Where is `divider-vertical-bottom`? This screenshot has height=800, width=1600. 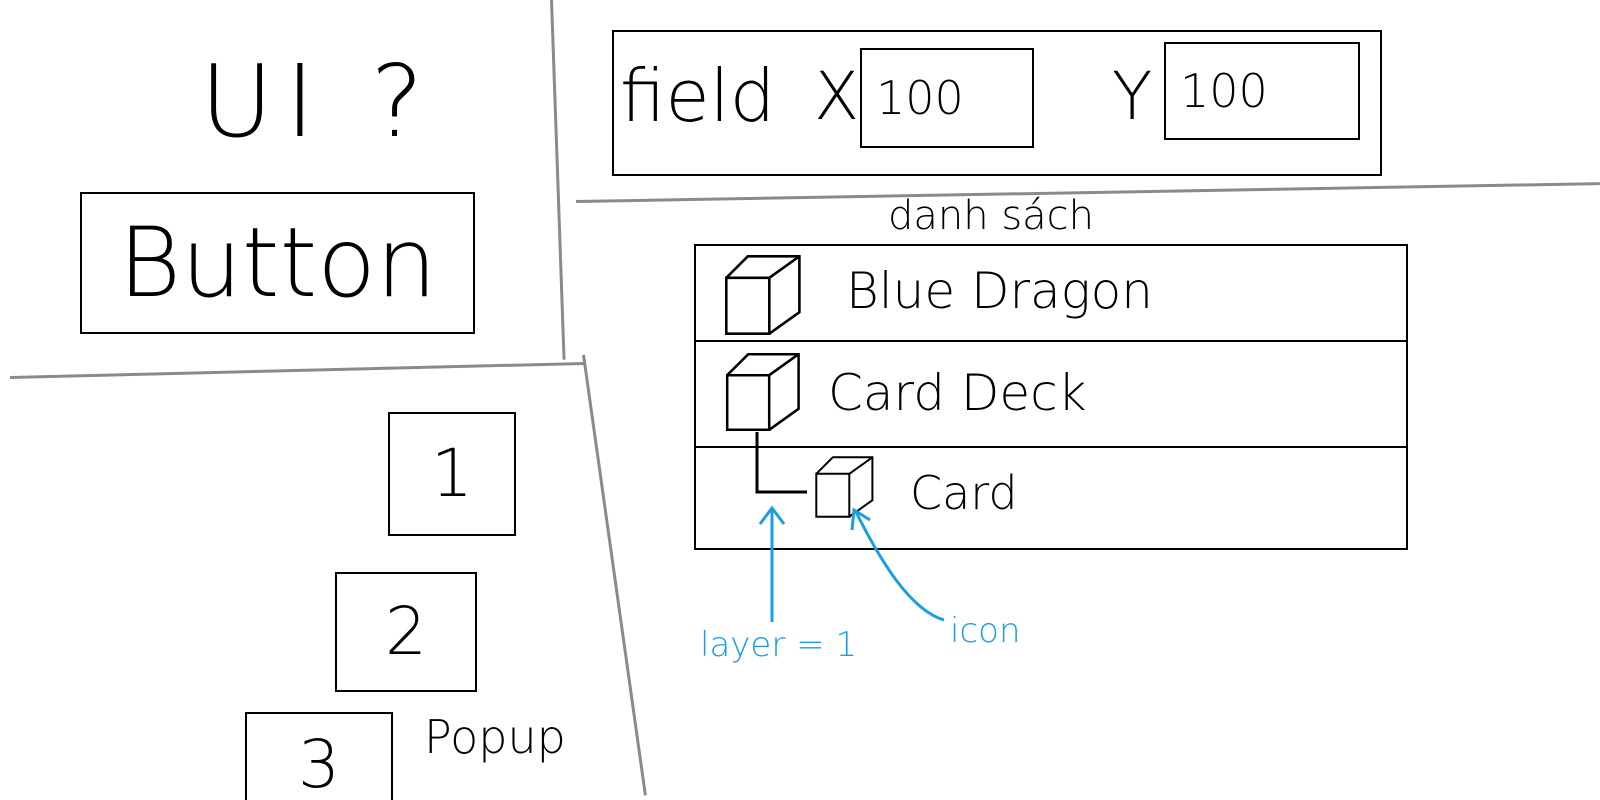 divider-vertical-bottom is located at coordinates (614, 575).